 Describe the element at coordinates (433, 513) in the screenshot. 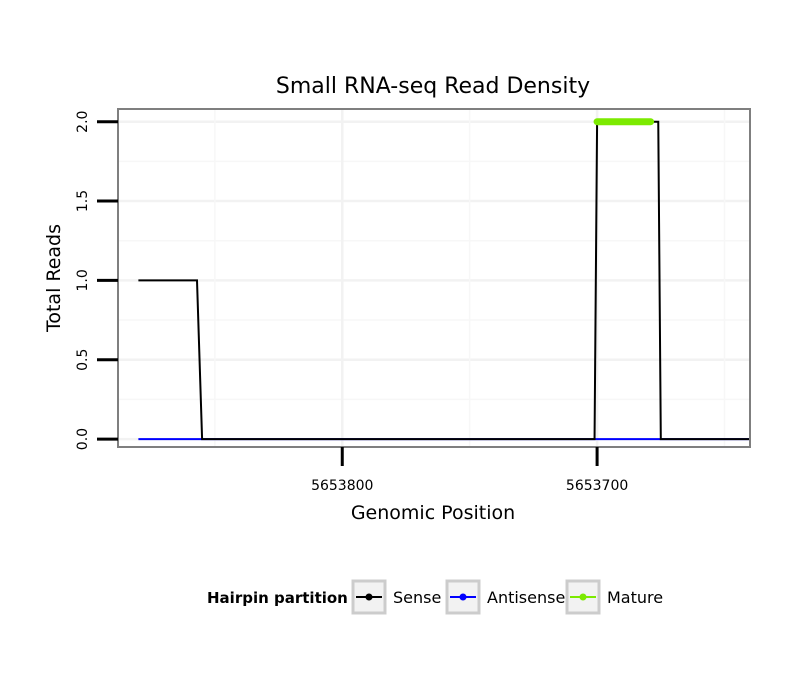

I see `x-axis-label: Genomic Position` at that location.